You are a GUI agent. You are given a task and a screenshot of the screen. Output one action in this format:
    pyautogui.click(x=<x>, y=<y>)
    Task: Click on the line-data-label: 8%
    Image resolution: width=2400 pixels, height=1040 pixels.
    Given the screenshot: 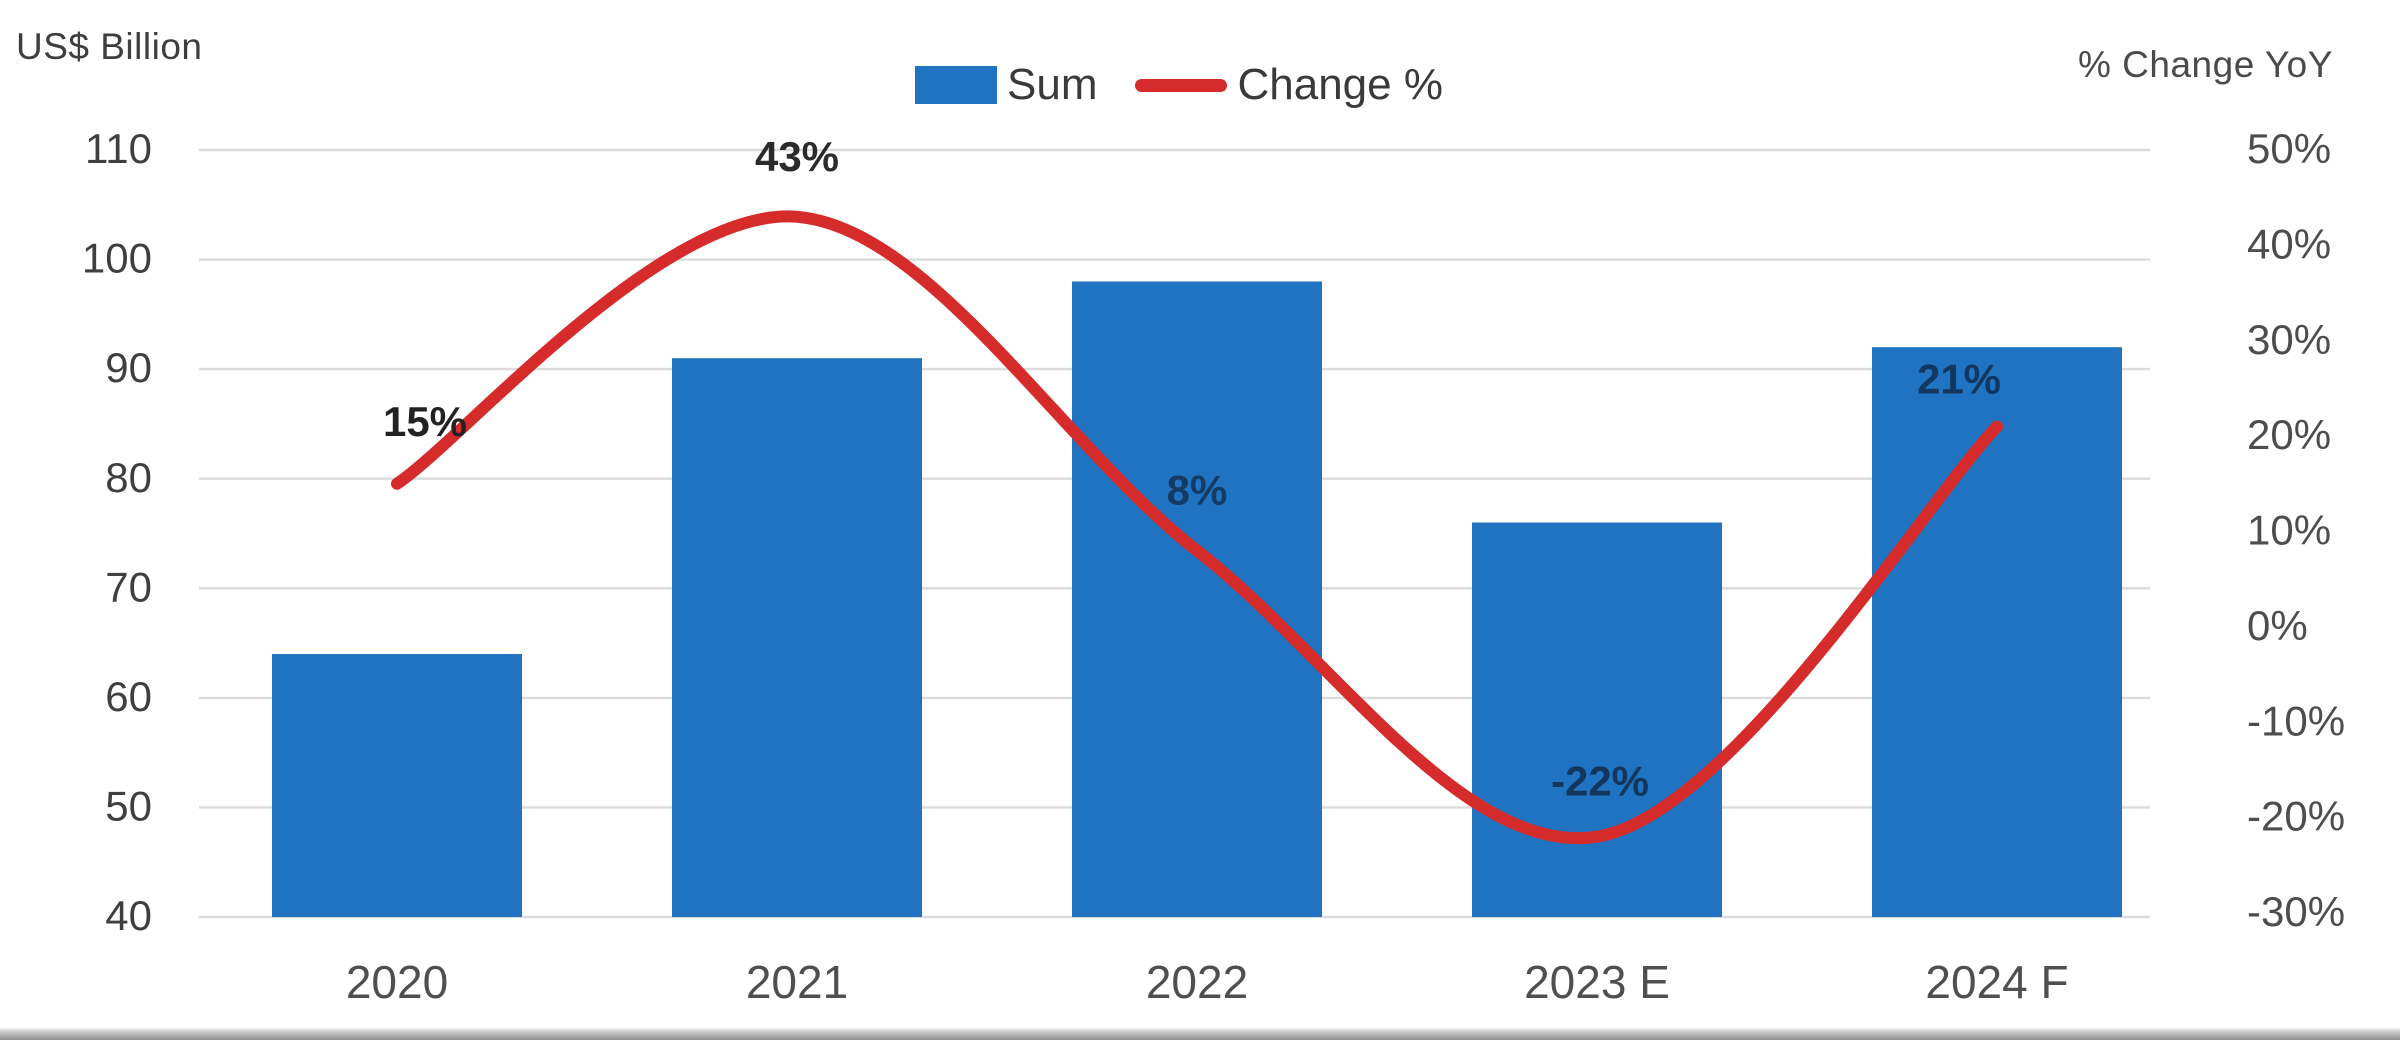 What is the action you would take?
    pyautogui.click(x=1197, y=490)
    